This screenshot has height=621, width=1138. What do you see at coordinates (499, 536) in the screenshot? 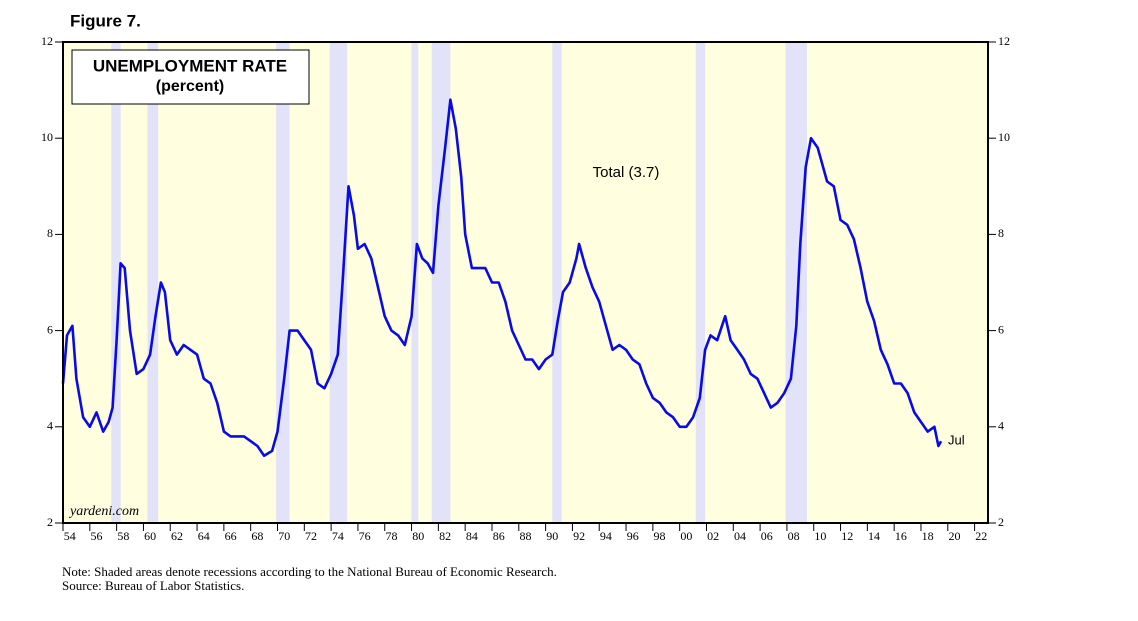
I see `x-tick-label: 86` at bounding box center [499, 536].